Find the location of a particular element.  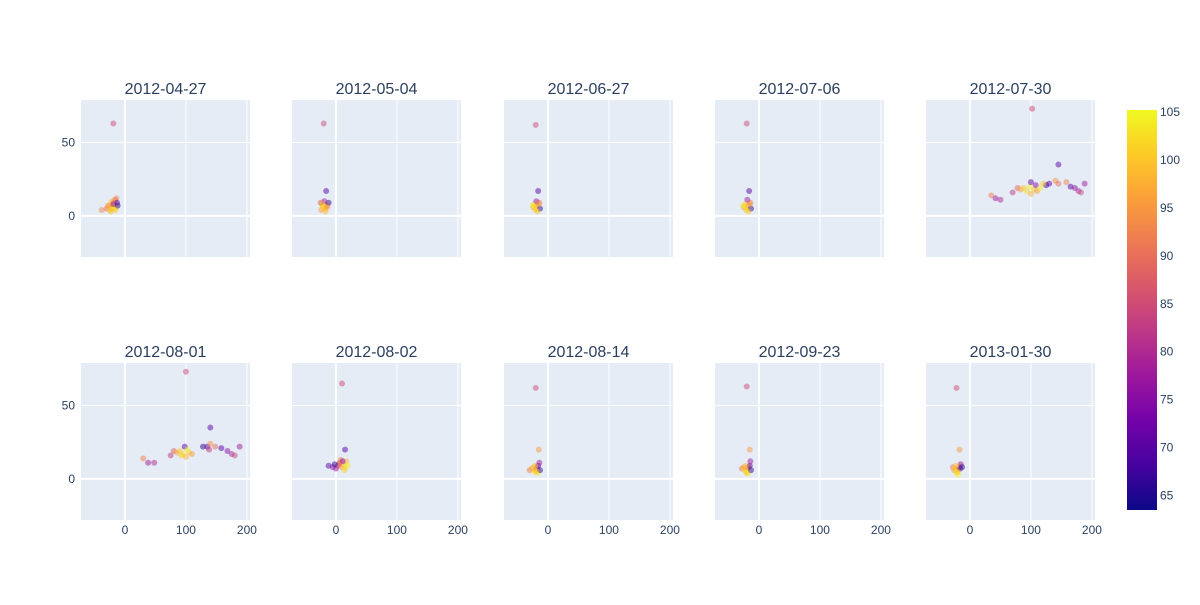

panel-title: 2012-05-04 is located at coordinates (377, 89).